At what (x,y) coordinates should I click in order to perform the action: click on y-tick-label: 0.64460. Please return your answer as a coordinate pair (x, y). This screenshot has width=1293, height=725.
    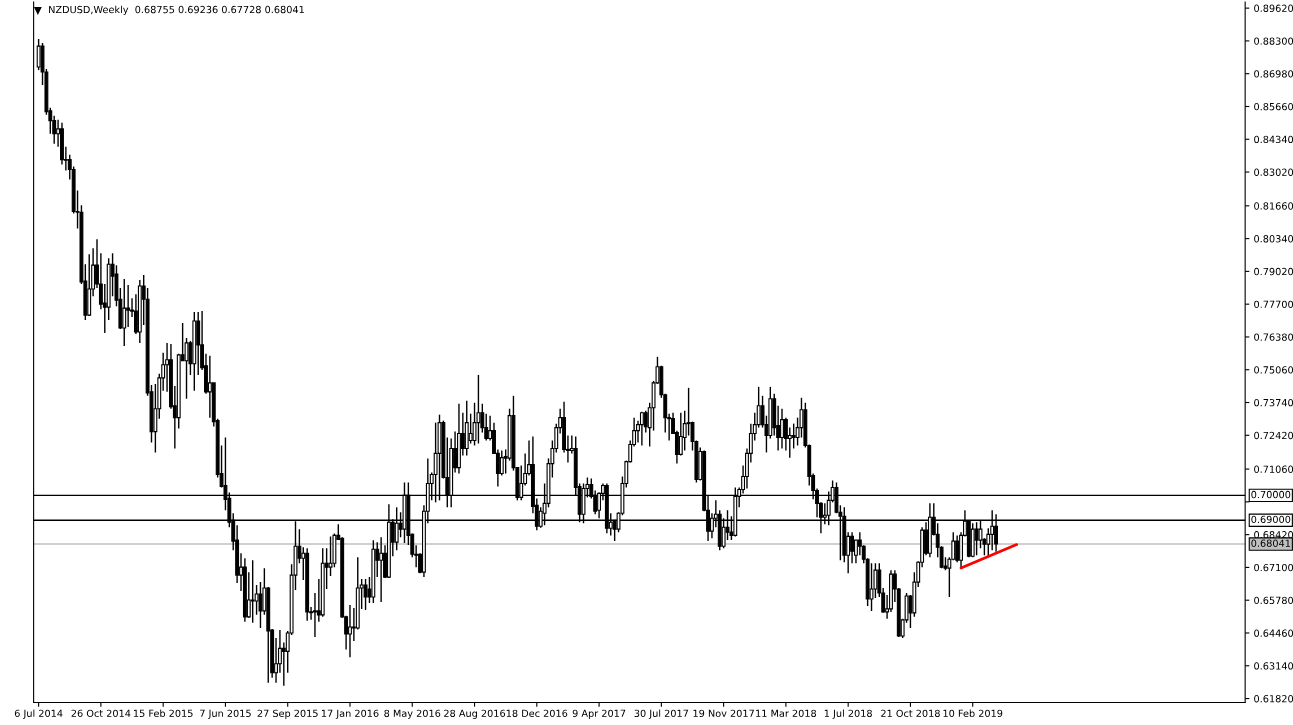
    Looking at the image, I should click on (1273, 633).